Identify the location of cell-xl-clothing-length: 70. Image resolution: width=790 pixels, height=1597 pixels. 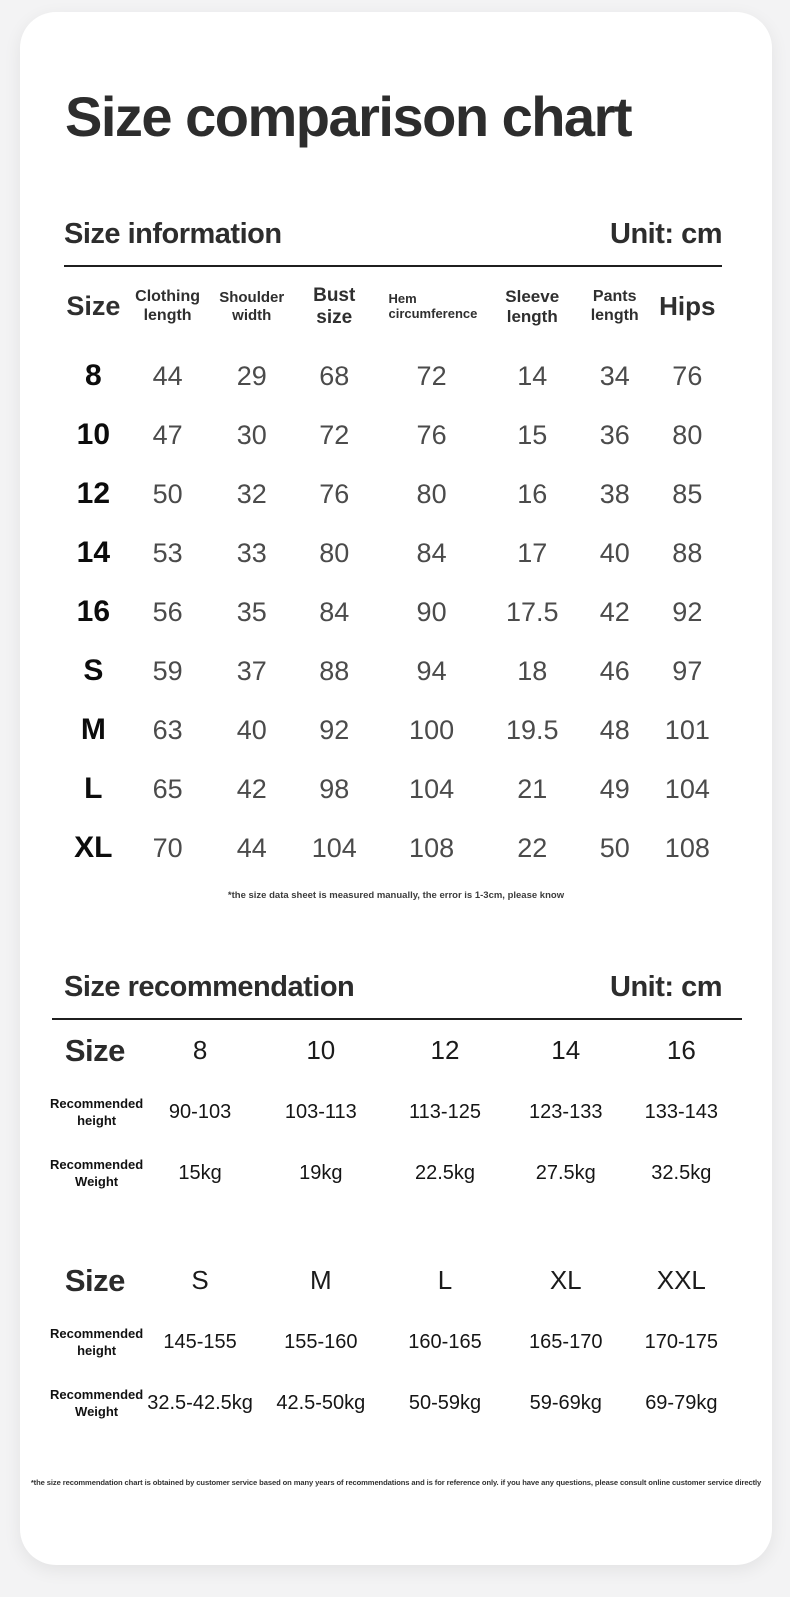
(167, 847).